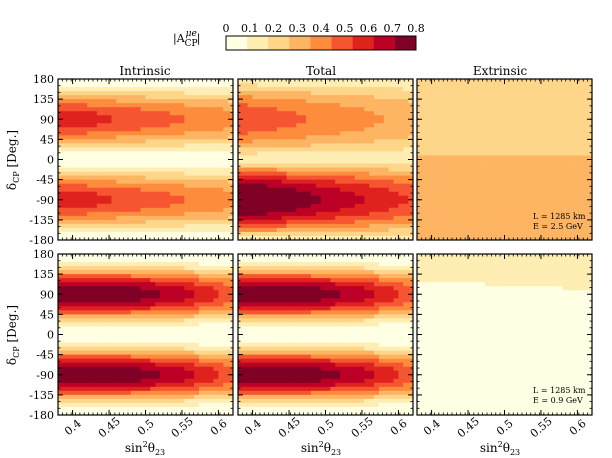  What do you see at coordinates (43, 99) in the screenshot?
I see `y-tick-label: 135` at bounding box center [43, 99].